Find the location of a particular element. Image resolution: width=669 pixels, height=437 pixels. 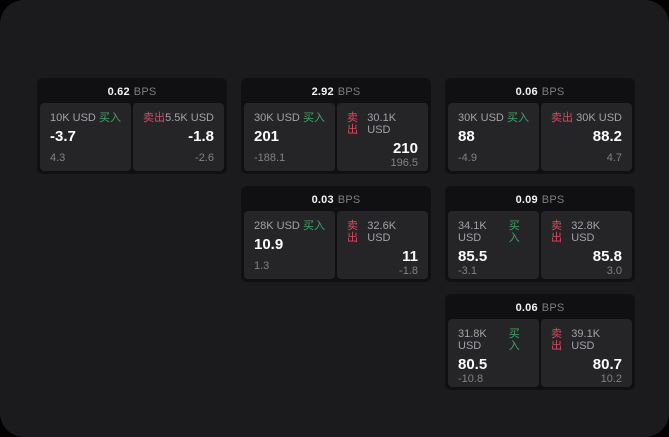

sell-price: 11 is located at coordinates (410, 256).